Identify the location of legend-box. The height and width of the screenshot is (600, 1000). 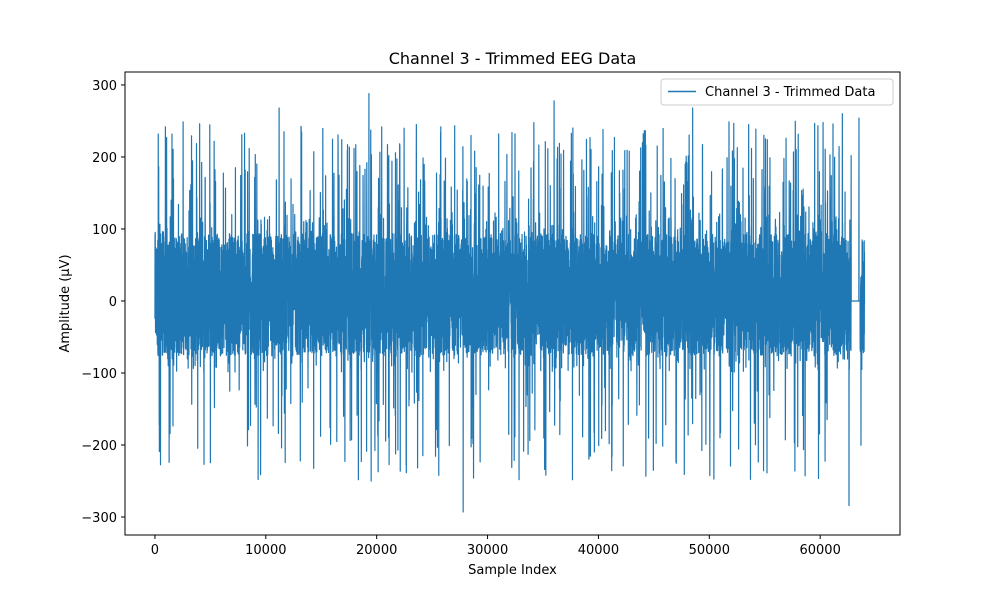
(777, 92).